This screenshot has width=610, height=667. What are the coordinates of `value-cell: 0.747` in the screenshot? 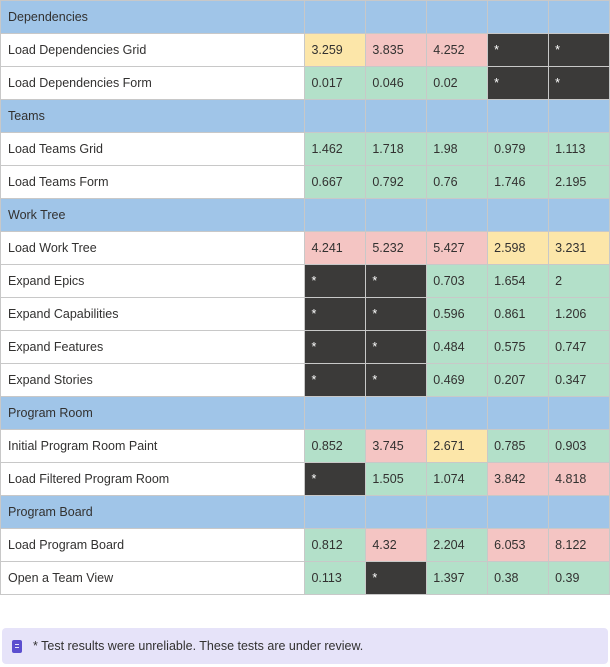 It's located at (579, 347).